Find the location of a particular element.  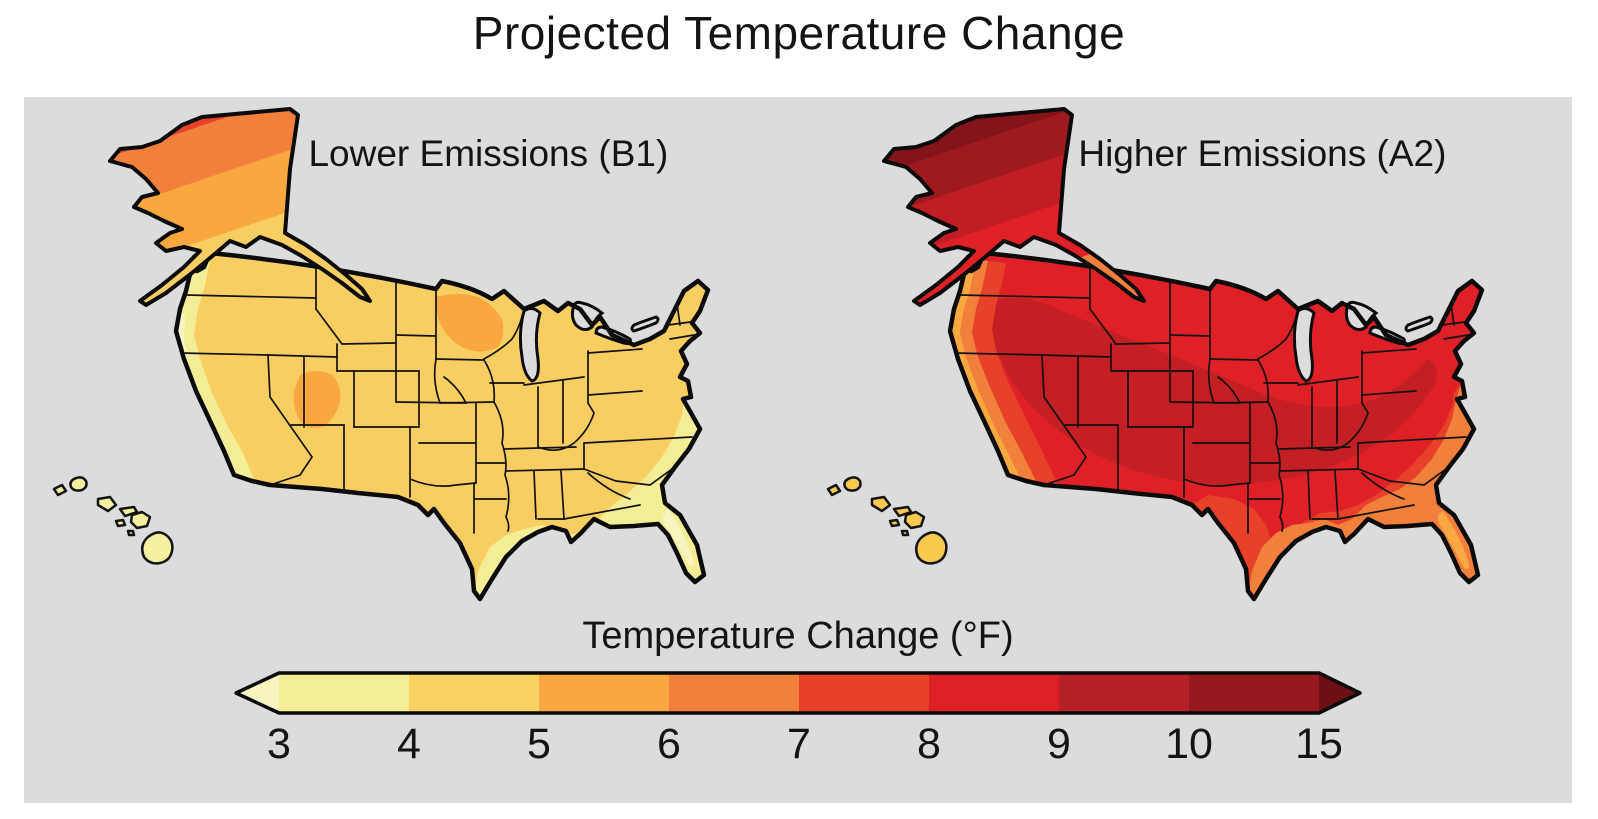

colorbar-tick-label: 5 is located at coordinates (539, 744).